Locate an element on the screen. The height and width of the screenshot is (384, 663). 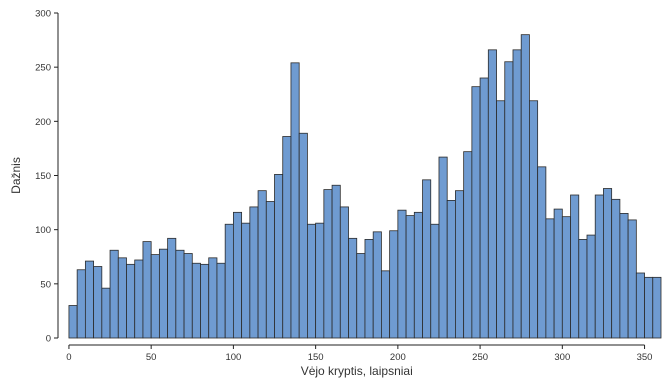
x-tick-label: 50 is located at coordinates (151, 357).